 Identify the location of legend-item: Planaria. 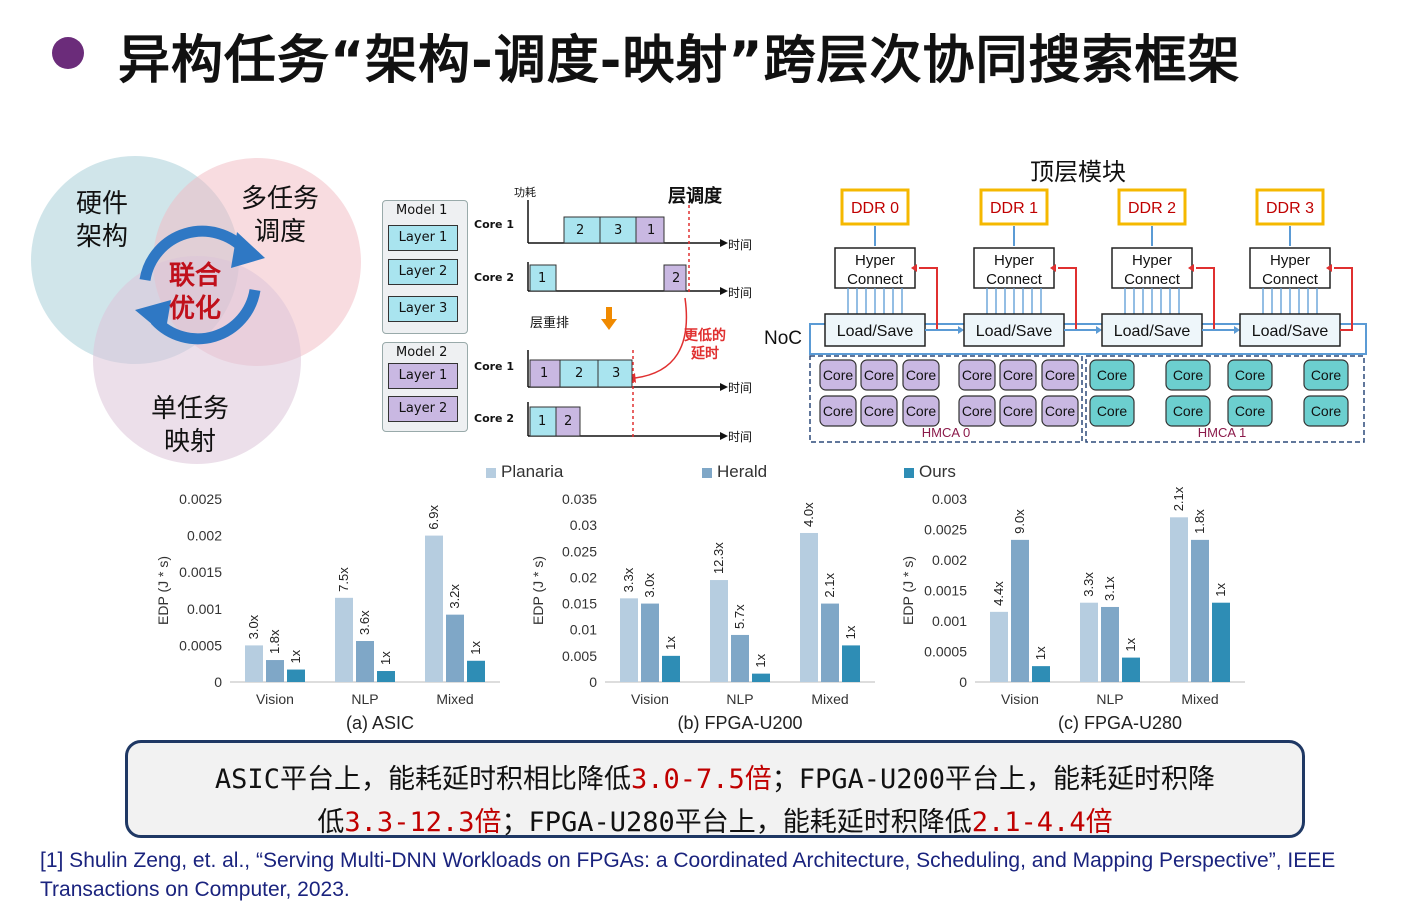
(524, 472).